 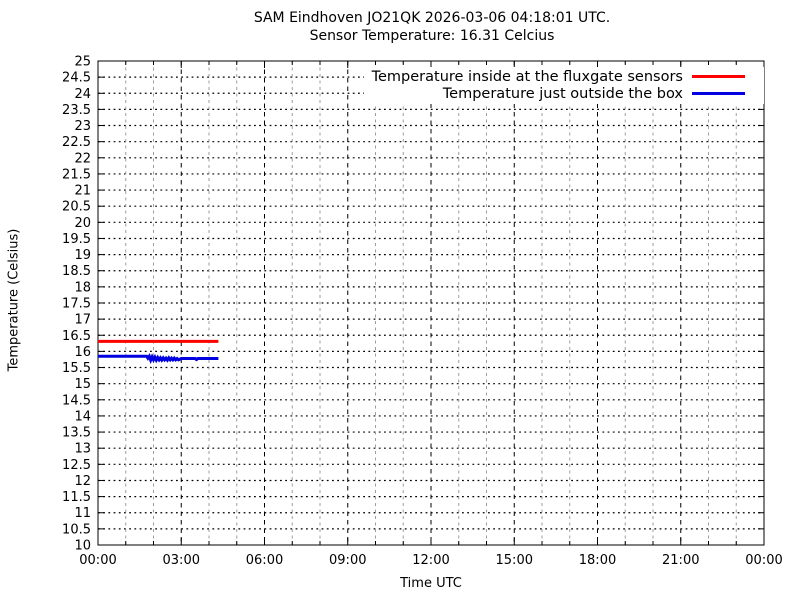 I want to click on y-tick-label: 11, so click(x=82, y=513).